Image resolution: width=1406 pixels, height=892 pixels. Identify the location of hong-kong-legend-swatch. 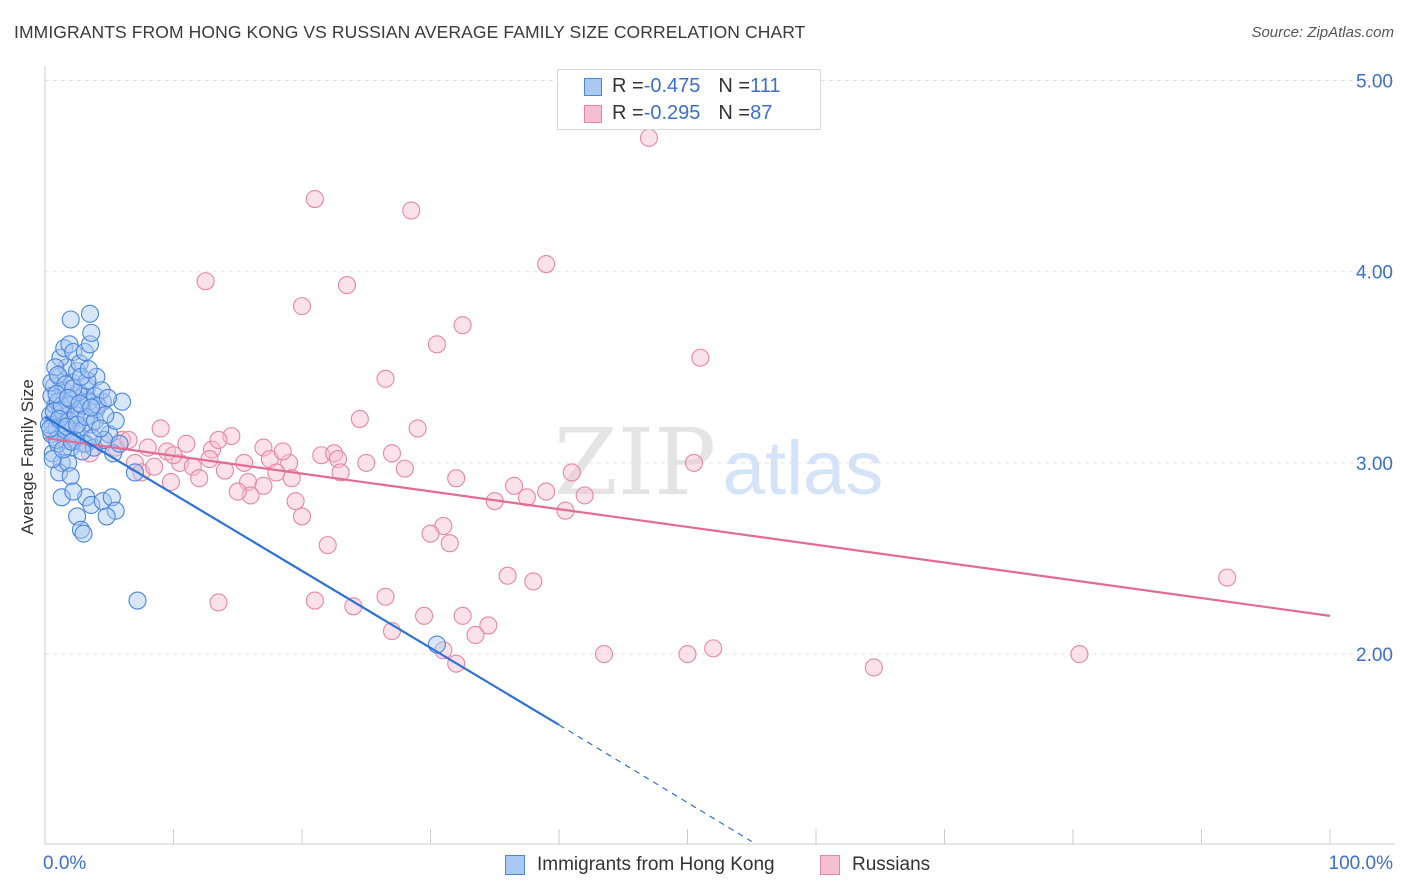
(515, 865).